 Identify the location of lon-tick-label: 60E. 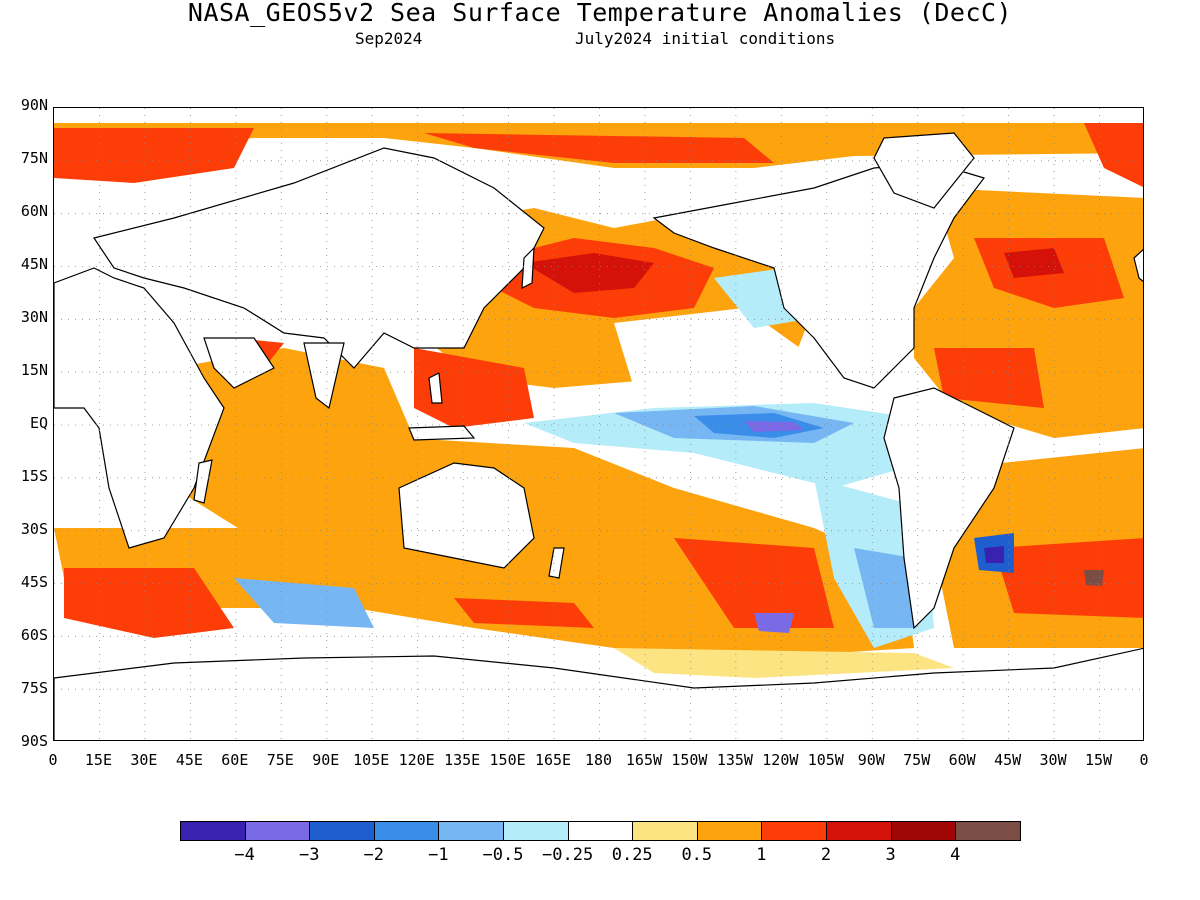
(235, 760).